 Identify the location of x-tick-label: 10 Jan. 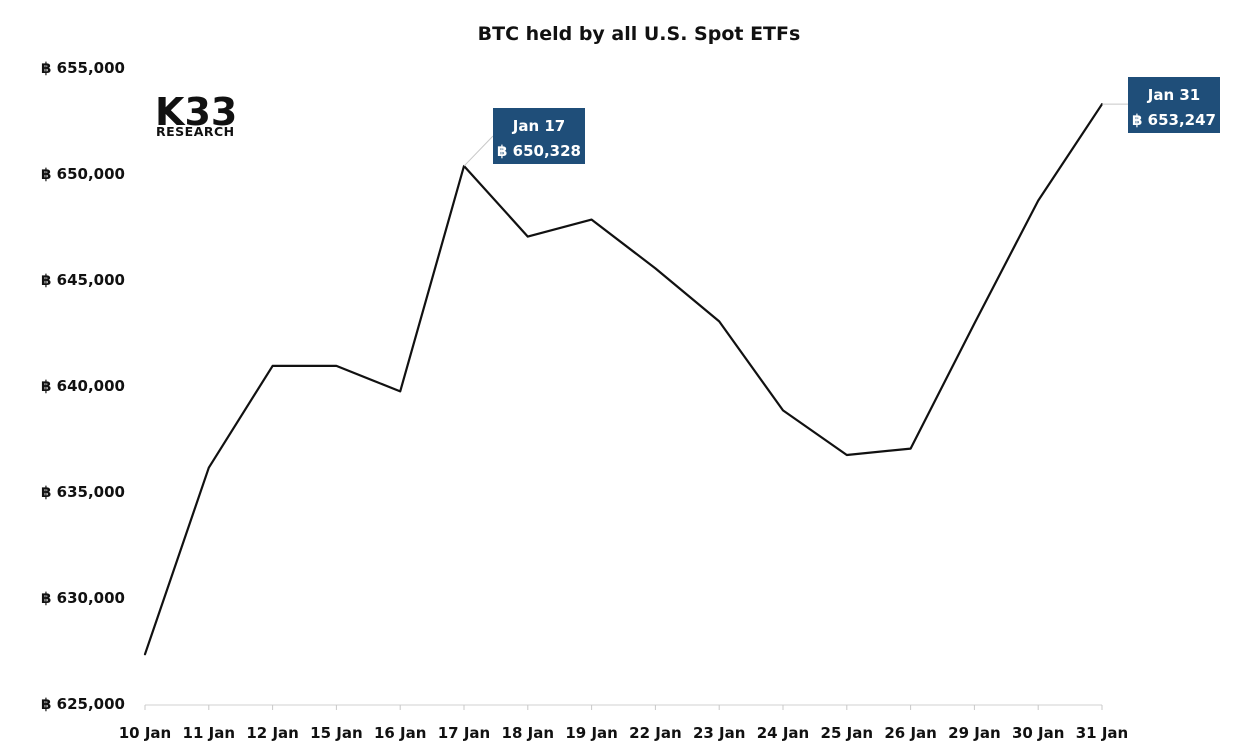
(145, 733).